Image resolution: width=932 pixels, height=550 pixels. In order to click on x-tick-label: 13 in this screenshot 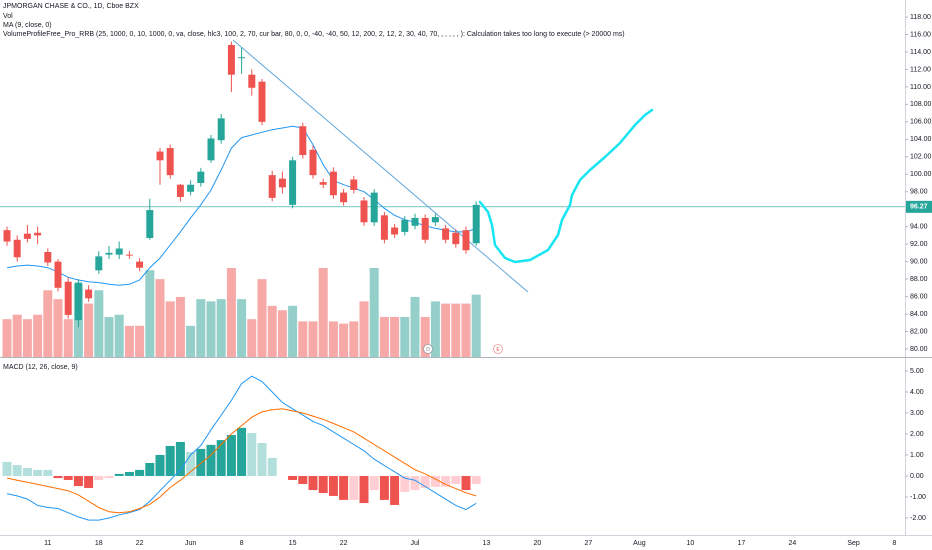, I will do `click(487, 543)`.